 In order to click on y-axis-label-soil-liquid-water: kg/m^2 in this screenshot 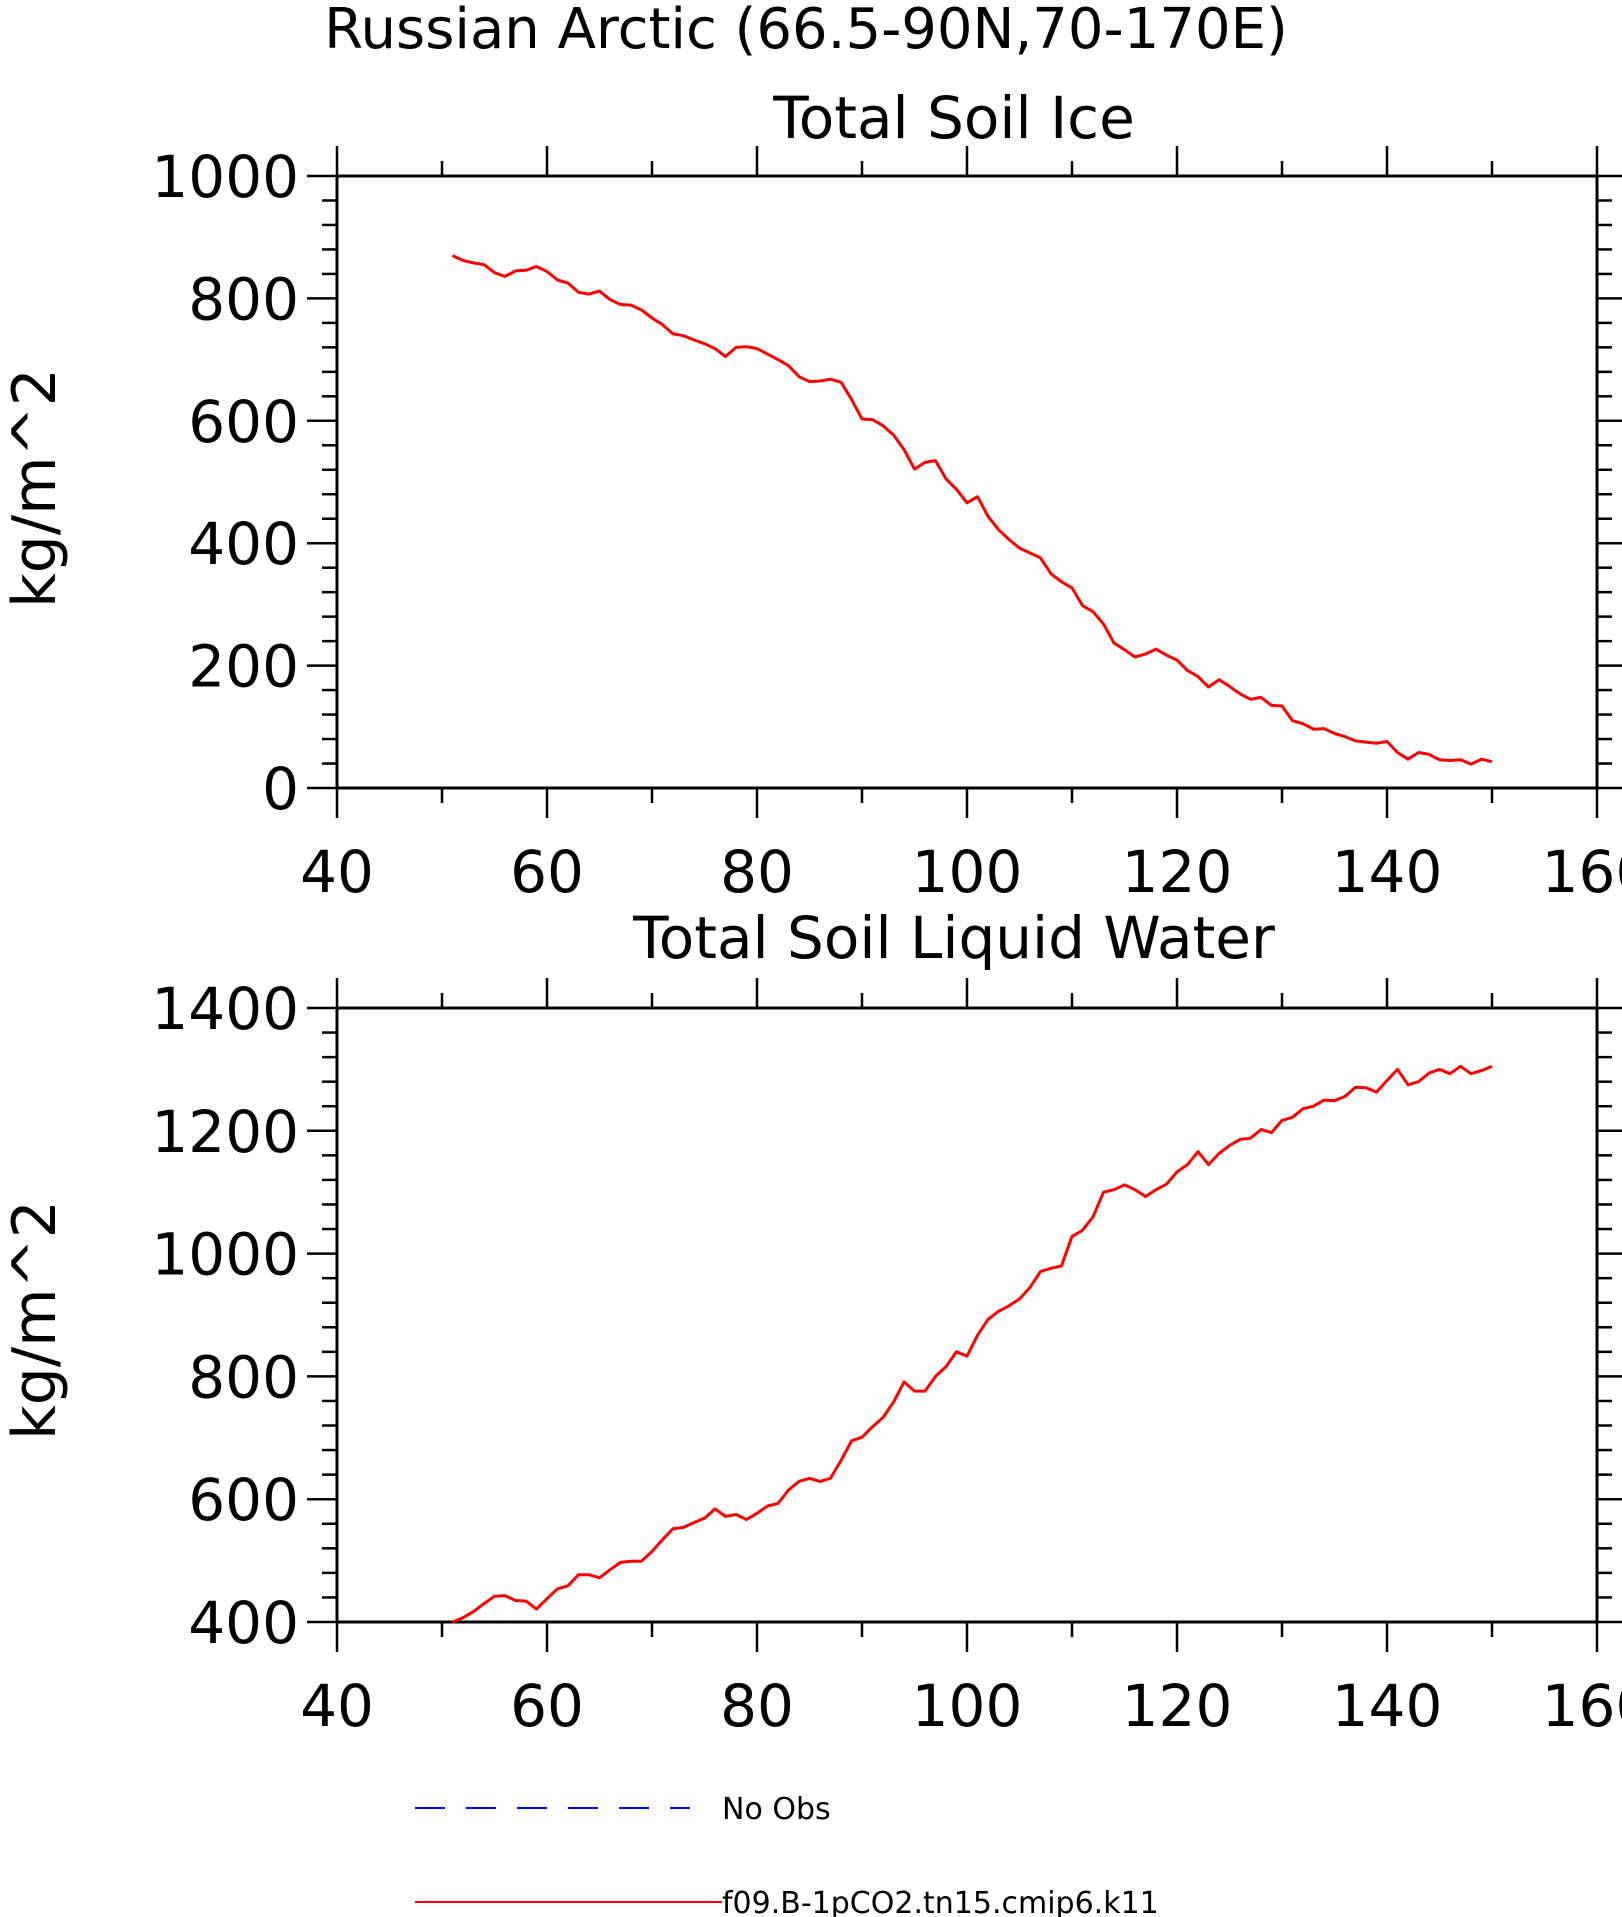, I will do `click(35, 1320)`.